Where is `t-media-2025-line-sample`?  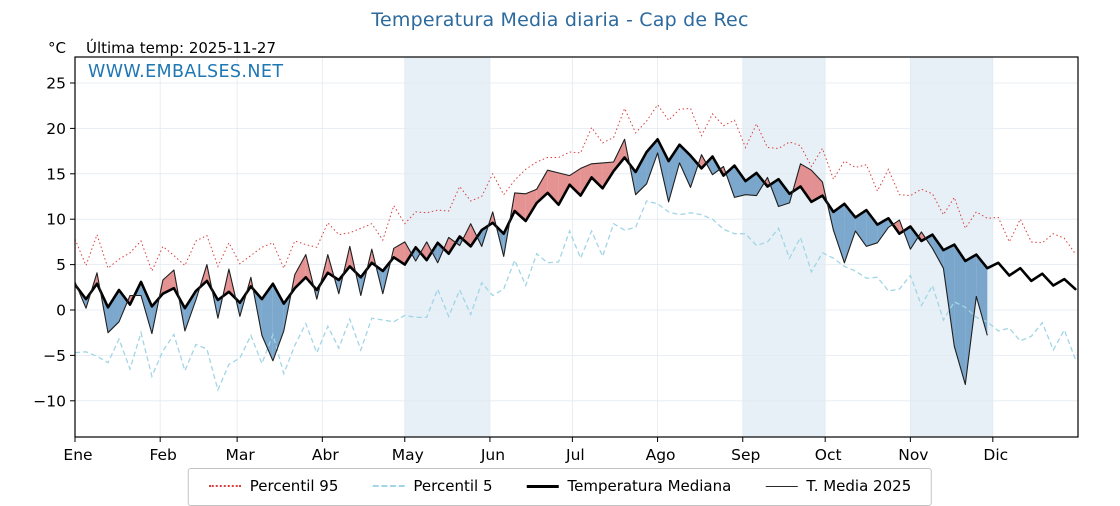
t-media-2025-line-sample is located at coordinates (781, 486).